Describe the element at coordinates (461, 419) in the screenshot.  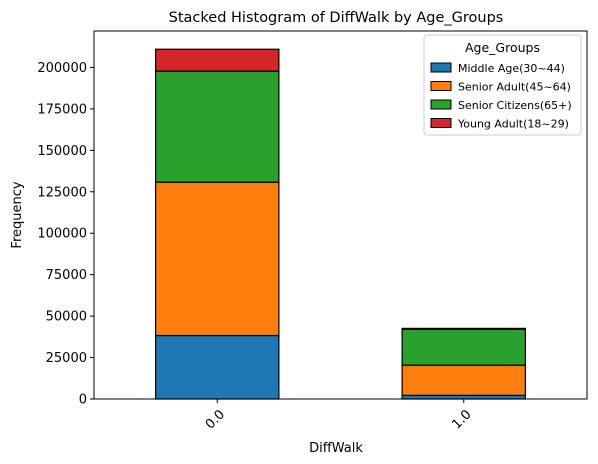
I see `x-tick-label: 1.0` at that location.